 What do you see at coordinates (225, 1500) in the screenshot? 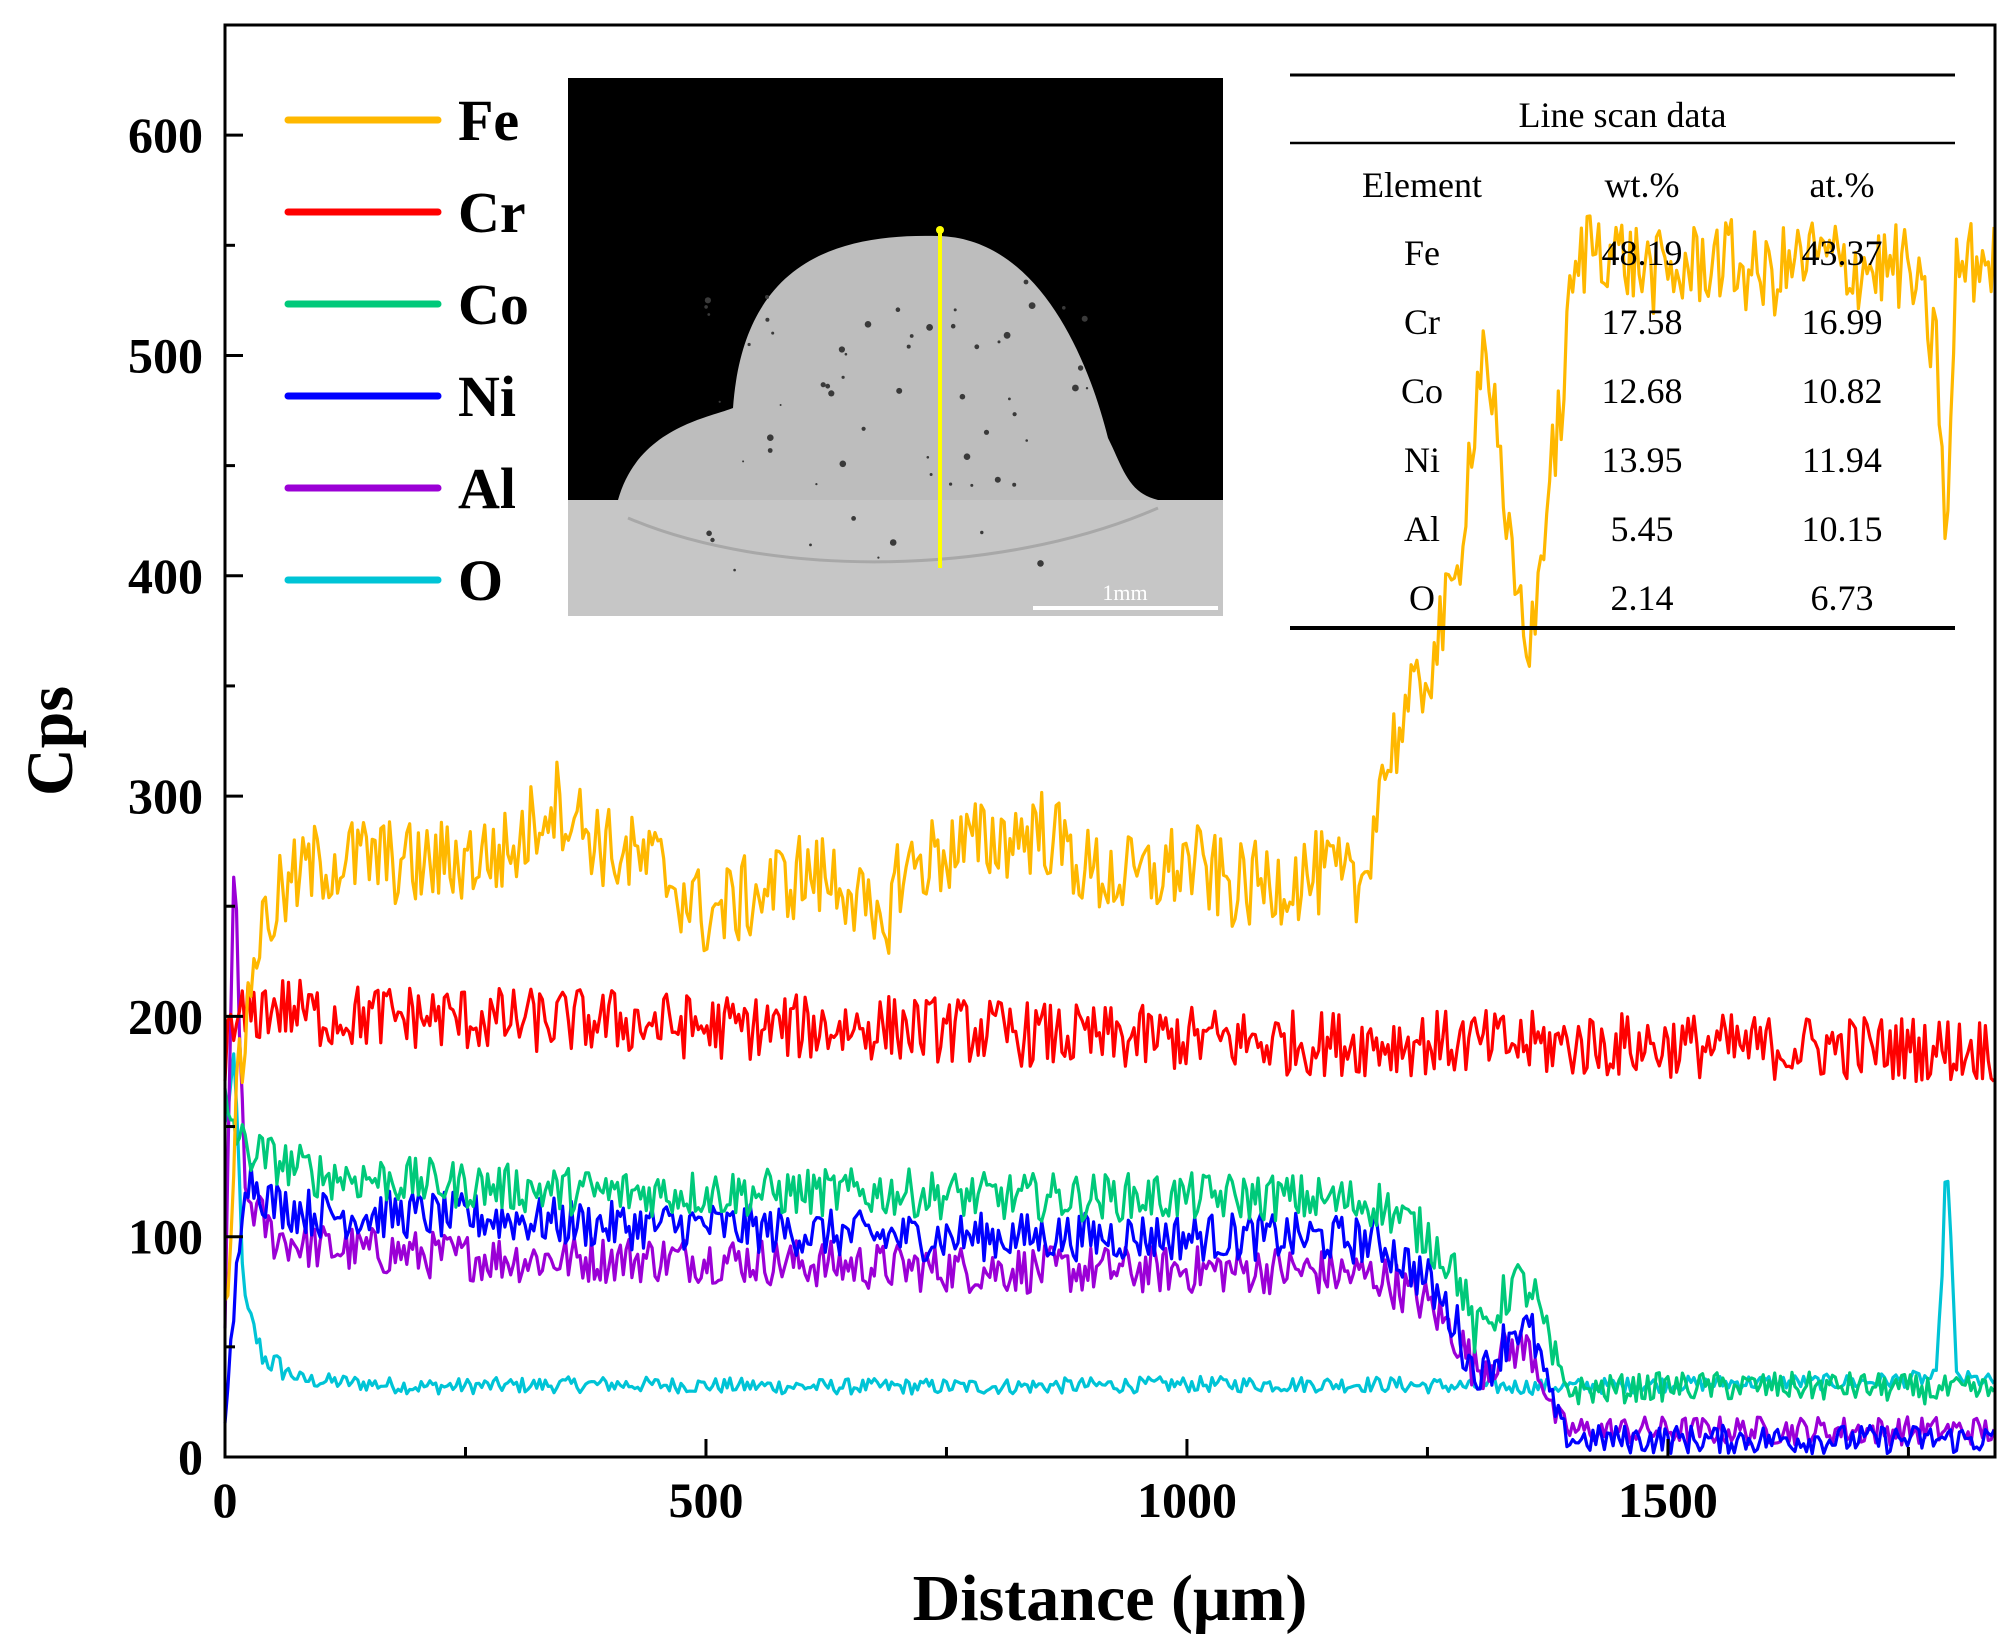
I see `x-tick-label: 0` at bounding box center [225, 1500].